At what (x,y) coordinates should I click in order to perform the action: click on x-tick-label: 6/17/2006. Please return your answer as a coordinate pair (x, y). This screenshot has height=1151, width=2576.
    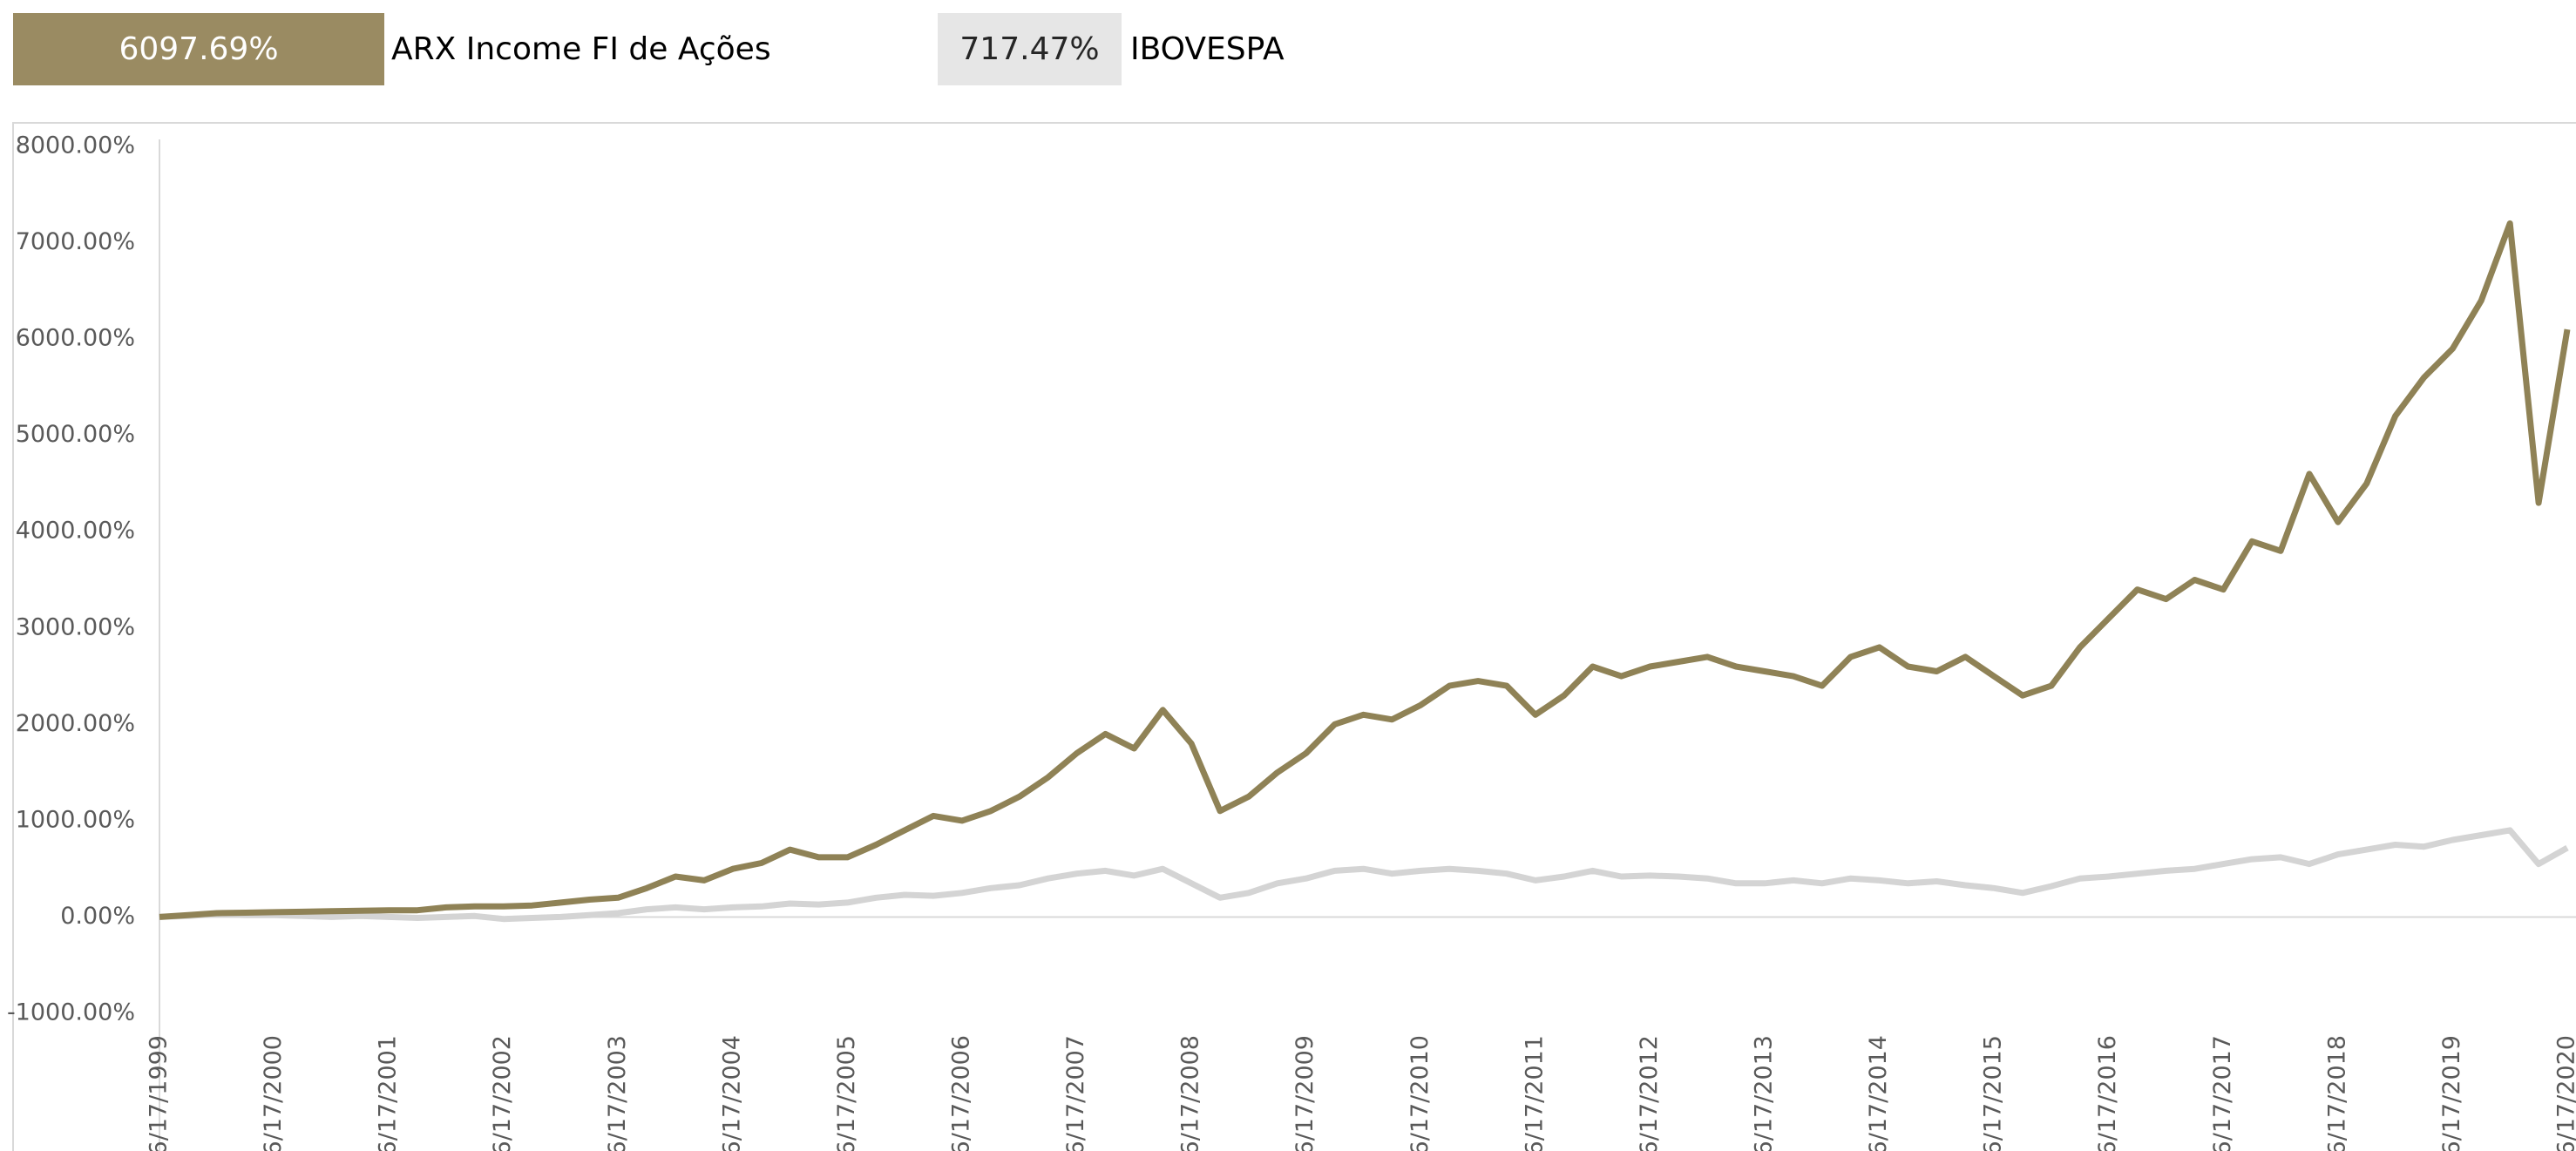
    Looking at the image, I should click on (961, 1093).